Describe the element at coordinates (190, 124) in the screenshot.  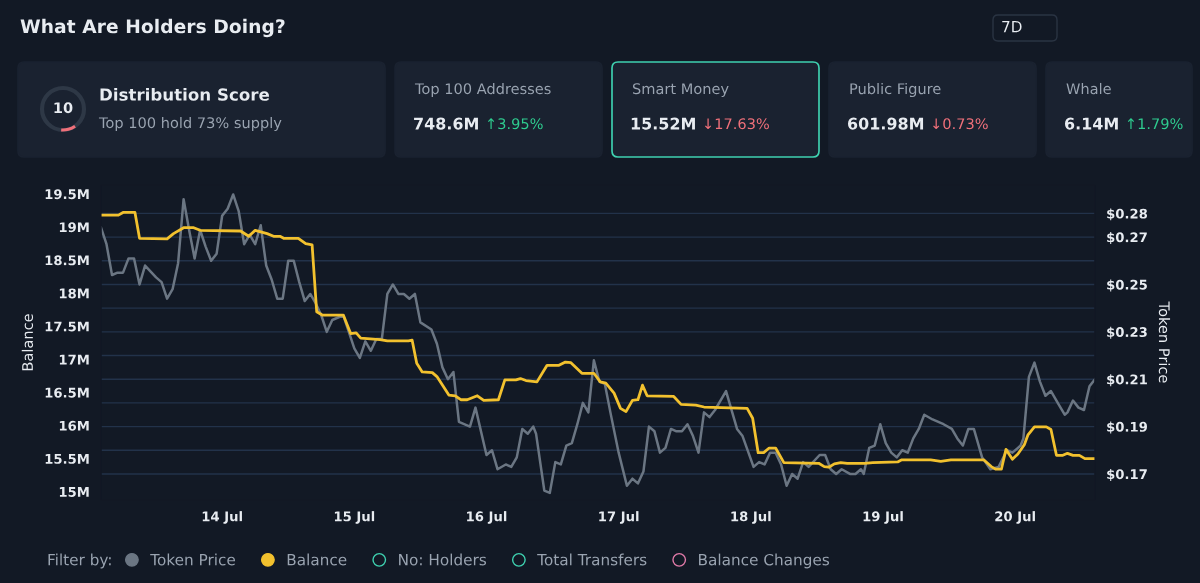
I see `text: Top 100 hold 73% supply` at that location.